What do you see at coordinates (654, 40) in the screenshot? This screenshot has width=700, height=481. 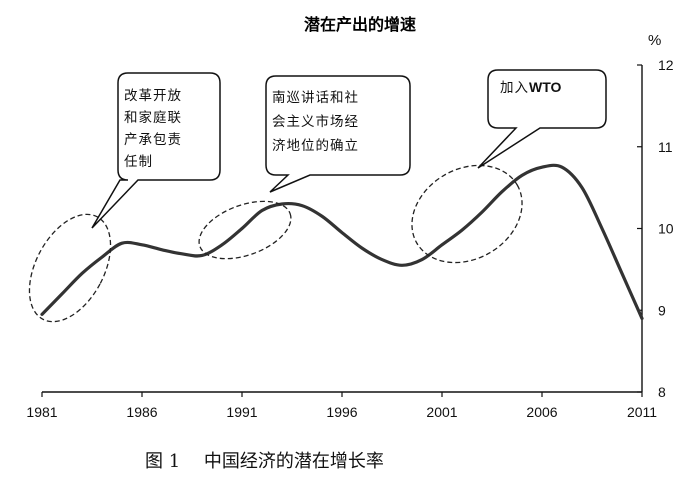 I see `y-axis-unit: %` at bounding box center [654, 40].